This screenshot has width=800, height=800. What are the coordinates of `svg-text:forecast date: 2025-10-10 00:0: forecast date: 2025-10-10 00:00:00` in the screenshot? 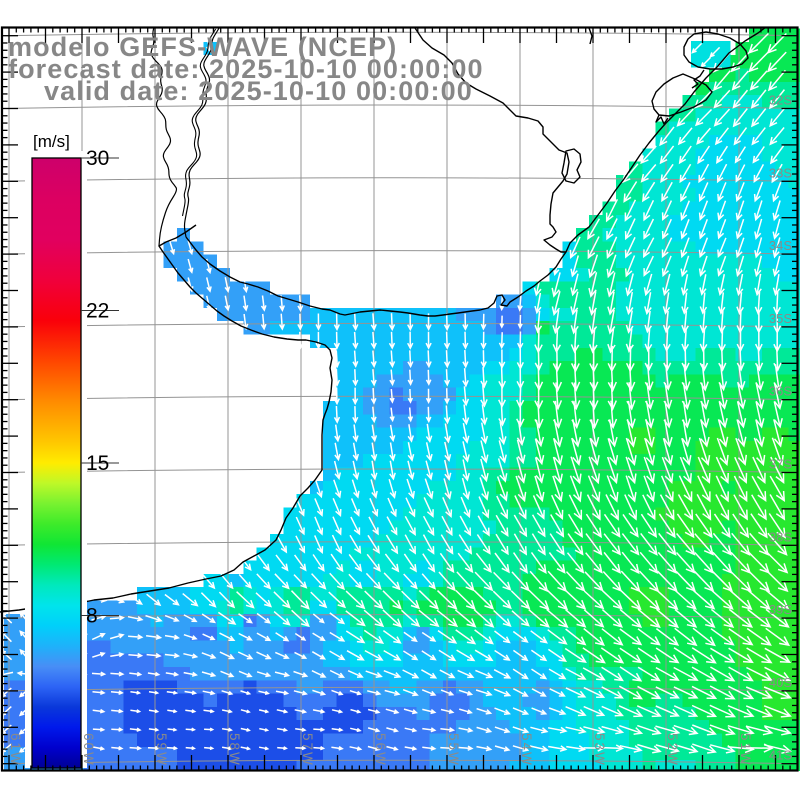 It's located at (246, 69).